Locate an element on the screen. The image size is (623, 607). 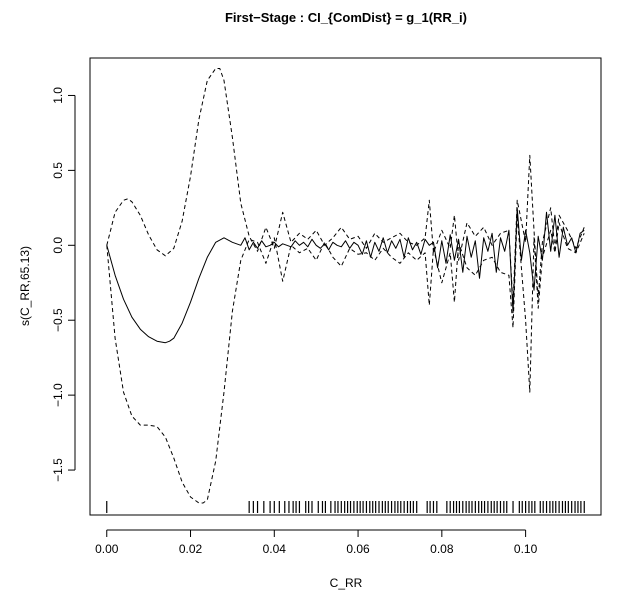
x-axis-title: C_RR is located at coordinates (346, 583).